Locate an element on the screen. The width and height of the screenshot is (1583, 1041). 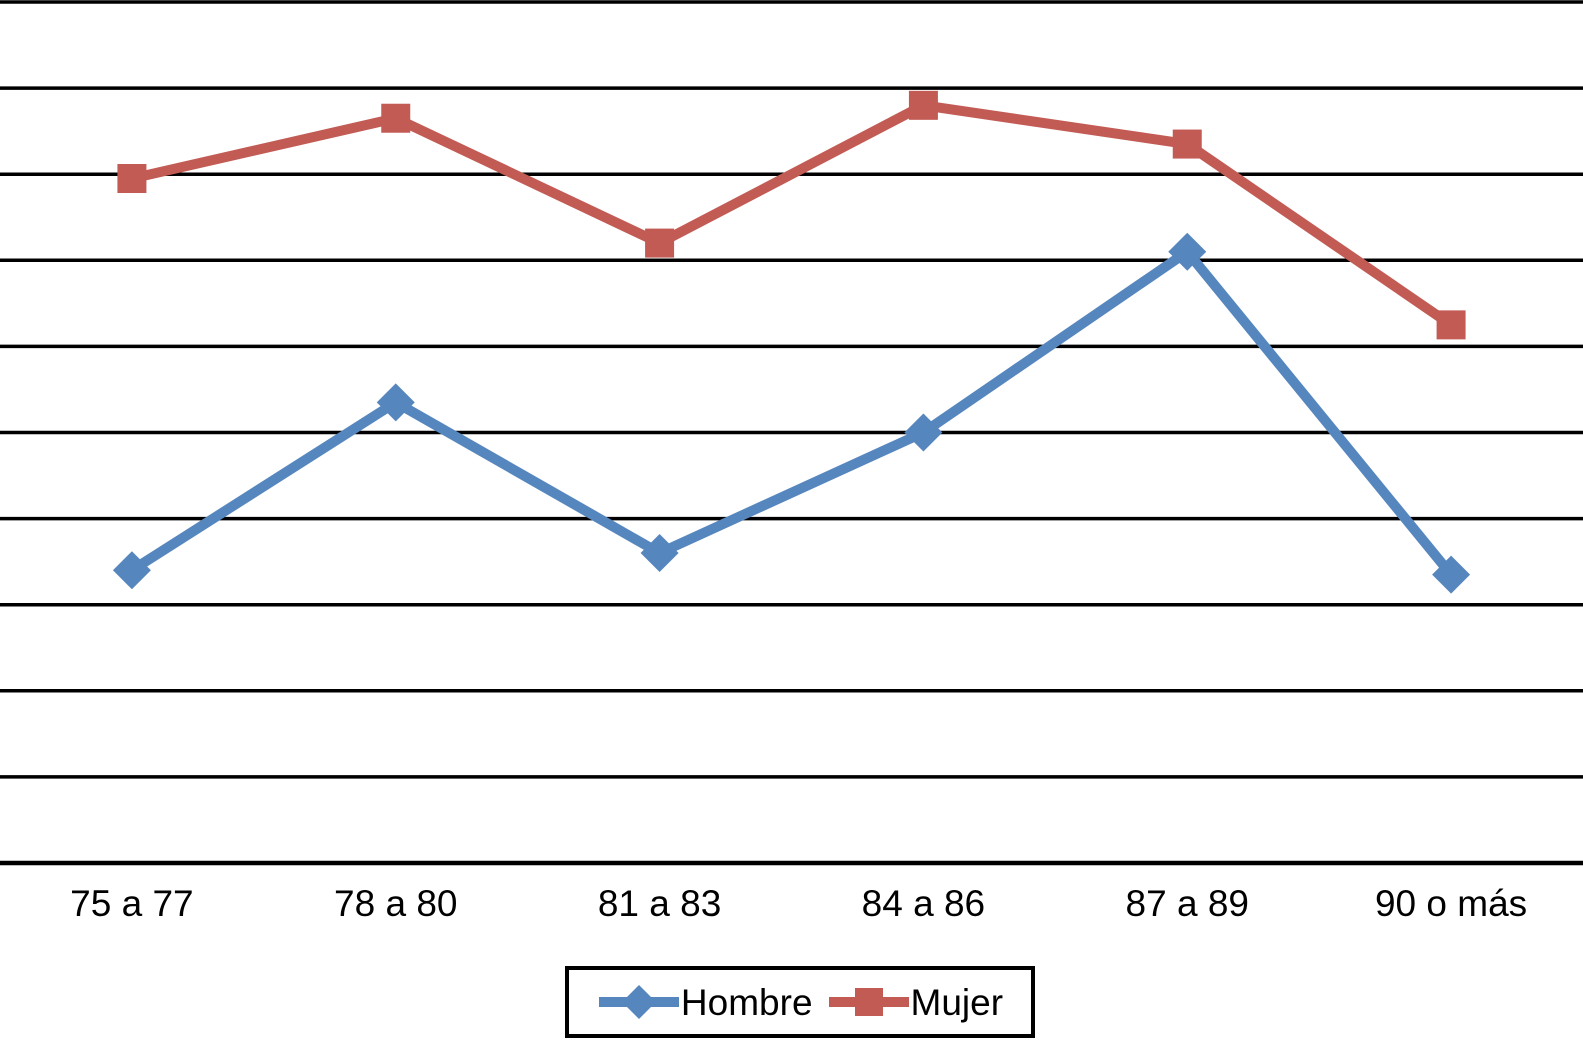
x-axis-label: 78 a 80 is located at coordinates (396, 903).